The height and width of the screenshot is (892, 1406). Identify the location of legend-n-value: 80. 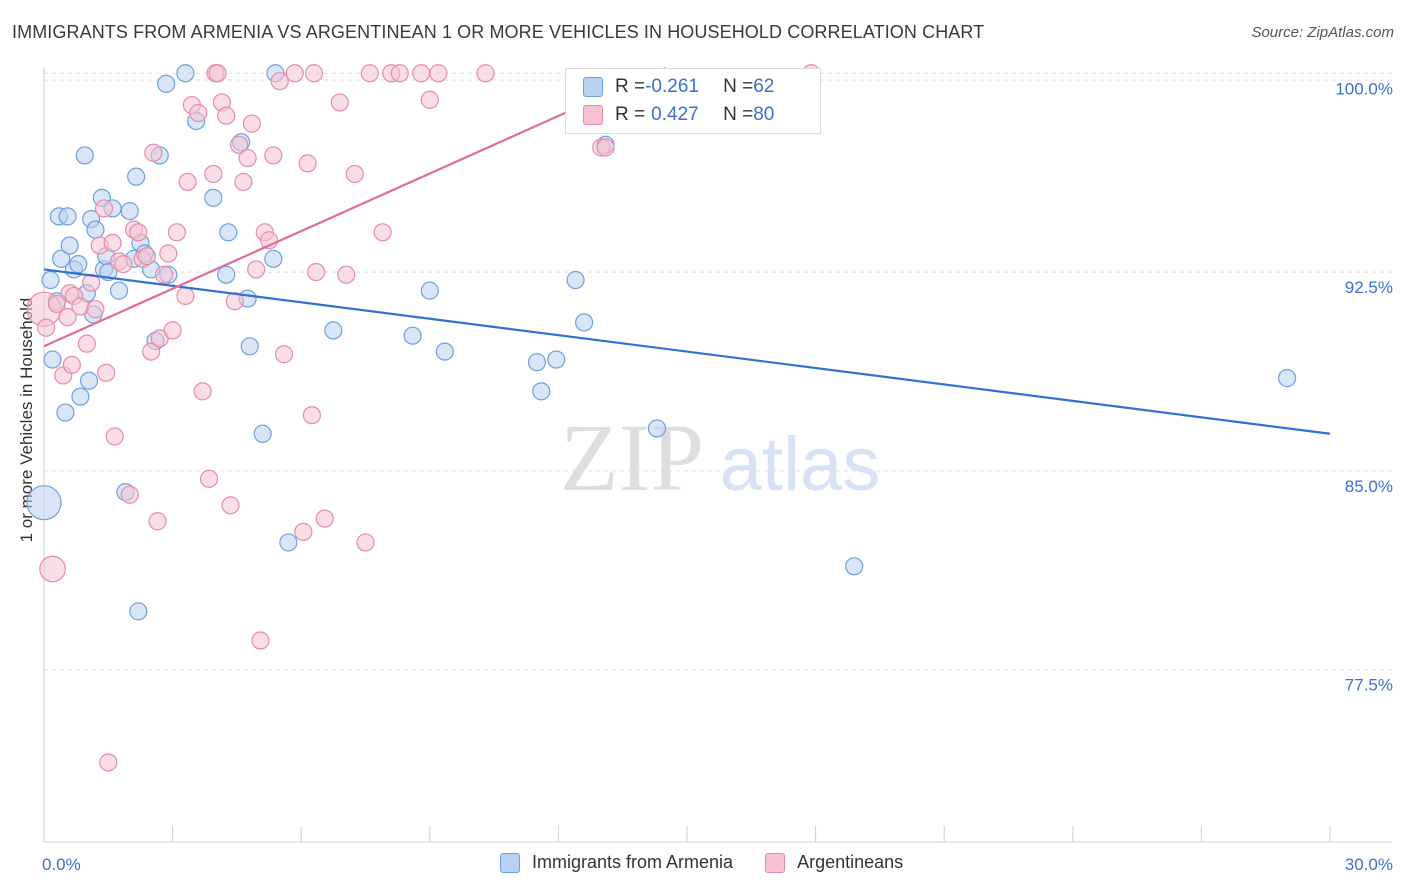
(764, 114).